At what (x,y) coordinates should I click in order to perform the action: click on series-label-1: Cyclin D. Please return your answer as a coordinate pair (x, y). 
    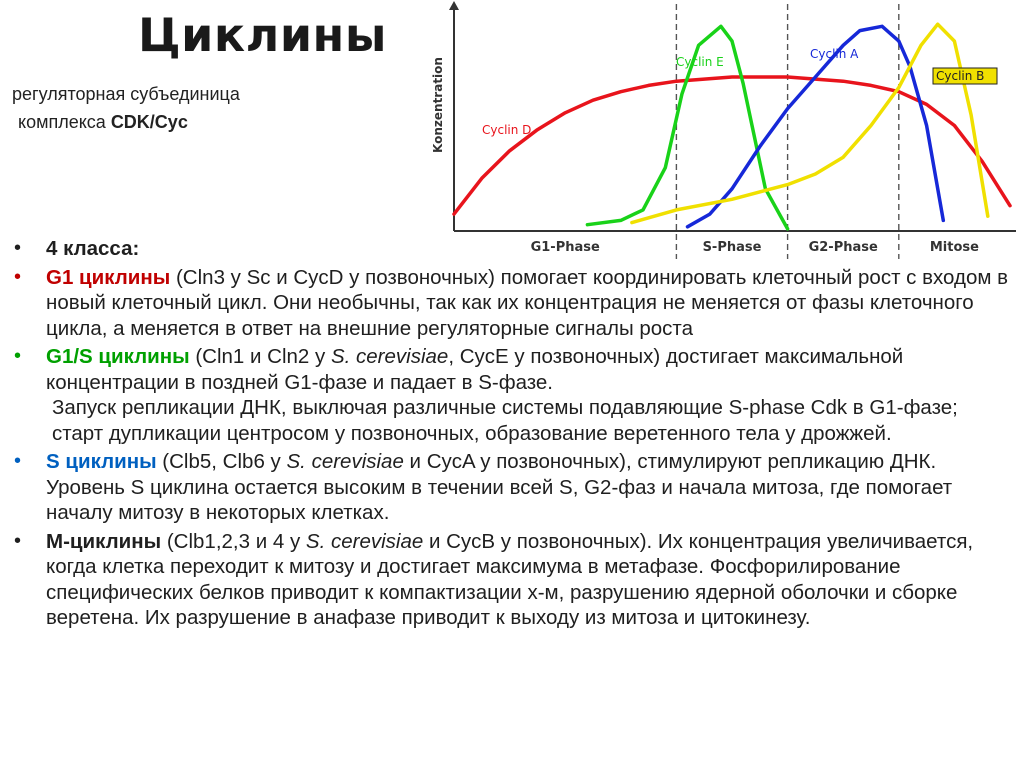
    Looking at the image, I should click on (506, 130).